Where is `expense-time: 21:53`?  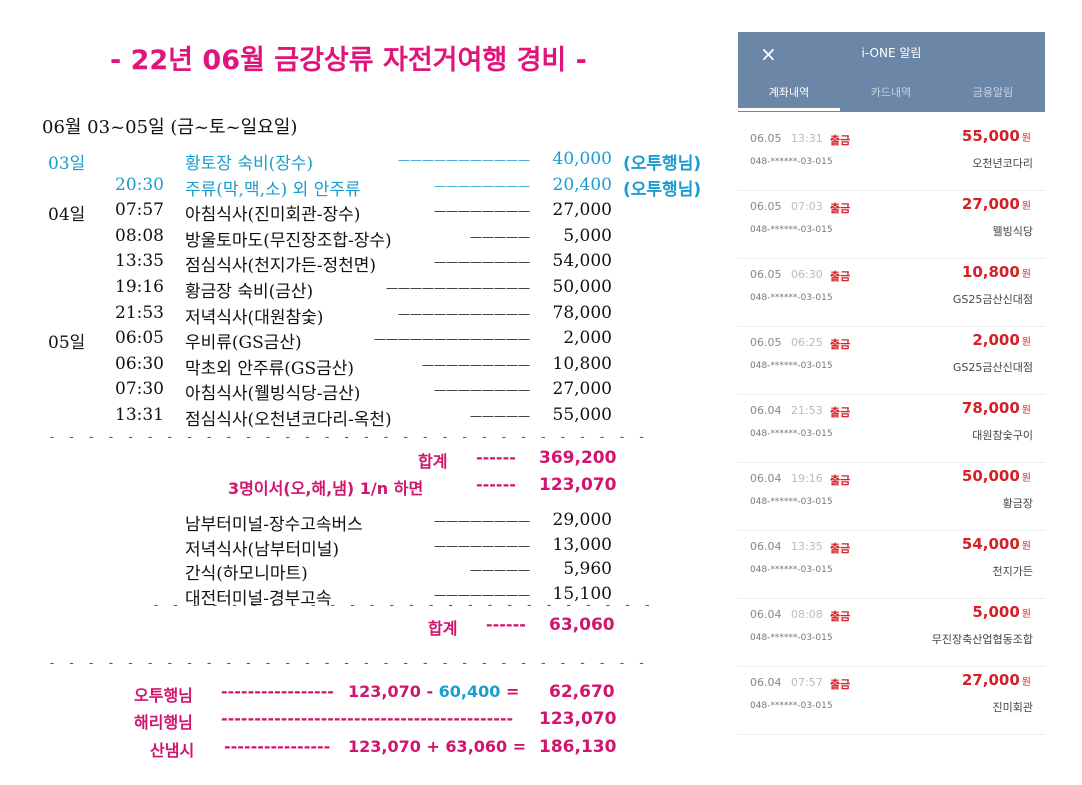
expense-time: 21:53 is located at coordinates (139, 312).